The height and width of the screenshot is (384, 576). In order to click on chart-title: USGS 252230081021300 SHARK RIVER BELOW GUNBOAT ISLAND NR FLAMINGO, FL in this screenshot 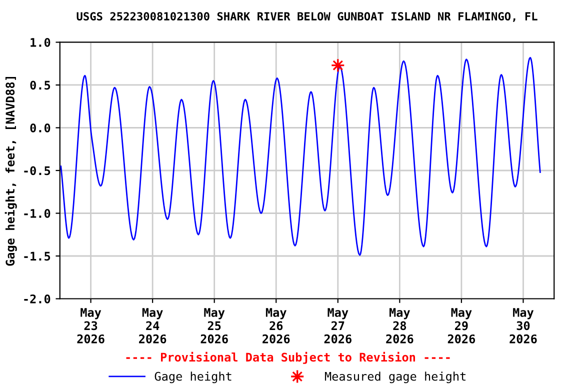, I will do `click(307, 17)`.